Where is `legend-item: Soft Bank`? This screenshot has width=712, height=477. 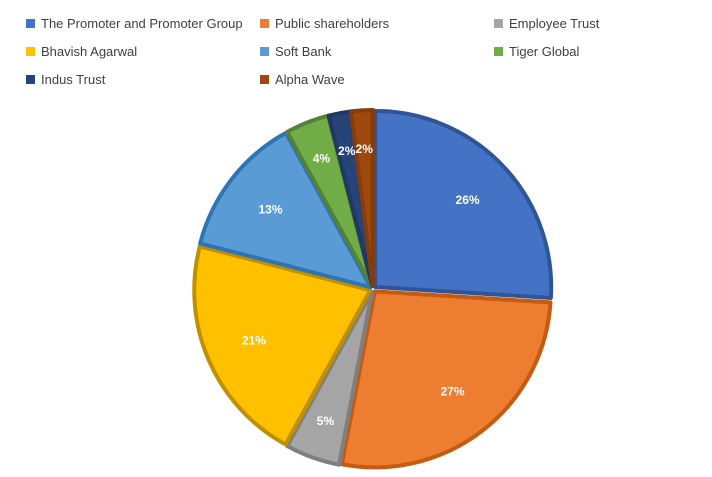
legend-item: Soft Bank is located at coordinates (377, 51).